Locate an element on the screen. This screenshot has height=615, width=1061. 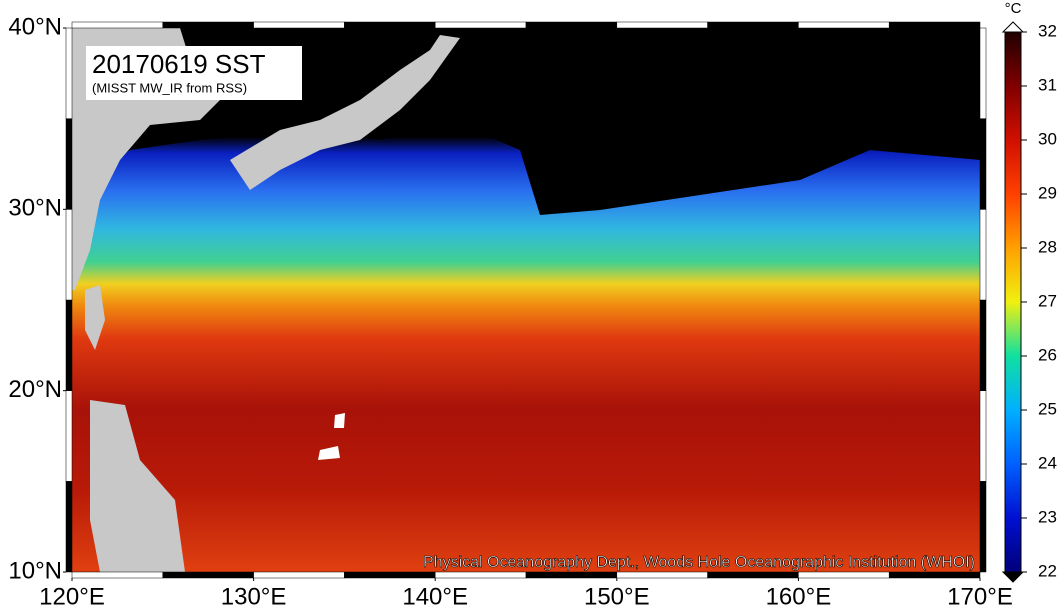
colorbar-tick-label: 22 is located at coordinates (1047, 570).